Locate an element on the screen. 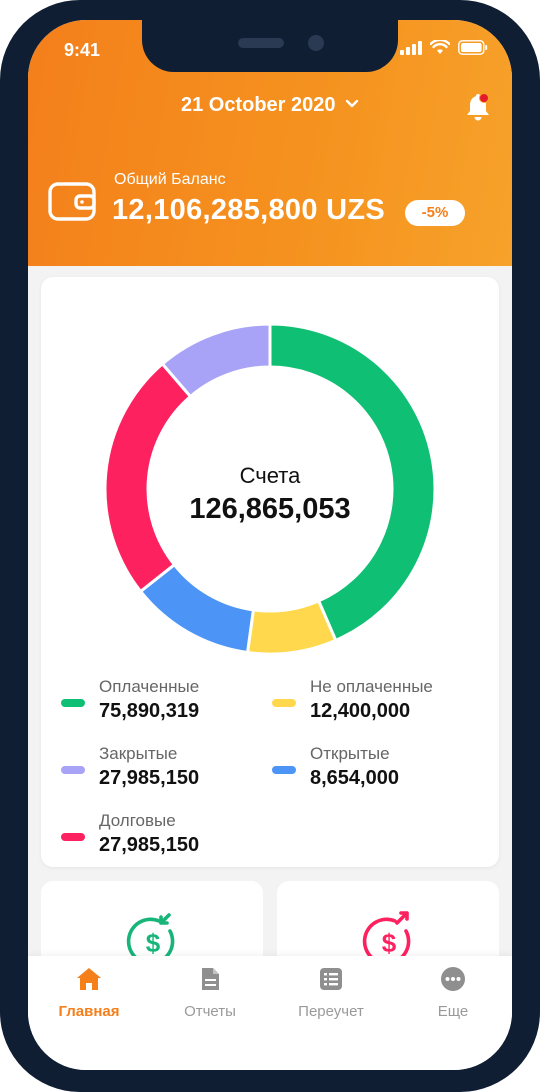 This screenshot has width=540, height=1092. tab-label: Отчеты is located at coordinates (210, 1011).